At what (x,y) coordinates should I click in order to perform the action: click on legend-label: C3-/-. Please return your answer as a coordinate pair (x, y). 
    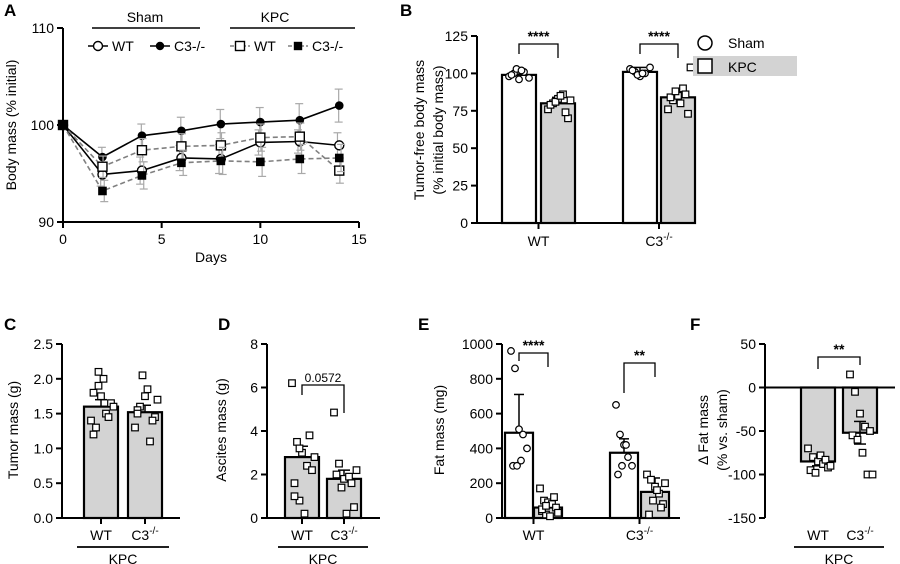
    Looking at the image, I should click on (189, 46).